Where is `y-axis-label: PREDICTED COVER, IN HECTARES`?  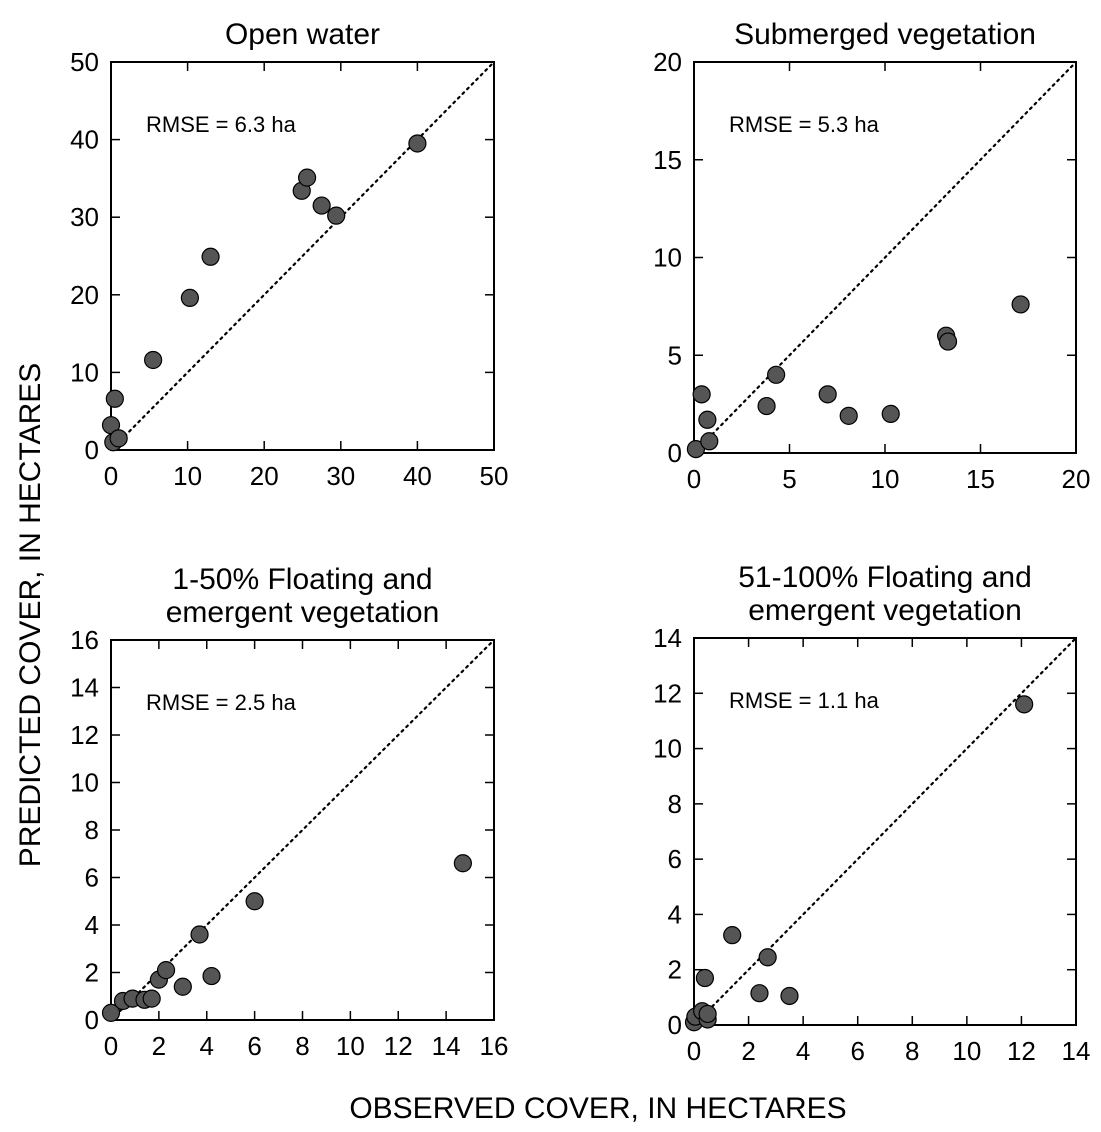 y-axis-label: PREDICTED COVER, IN HECTARES is located at coordinates (30, 615).